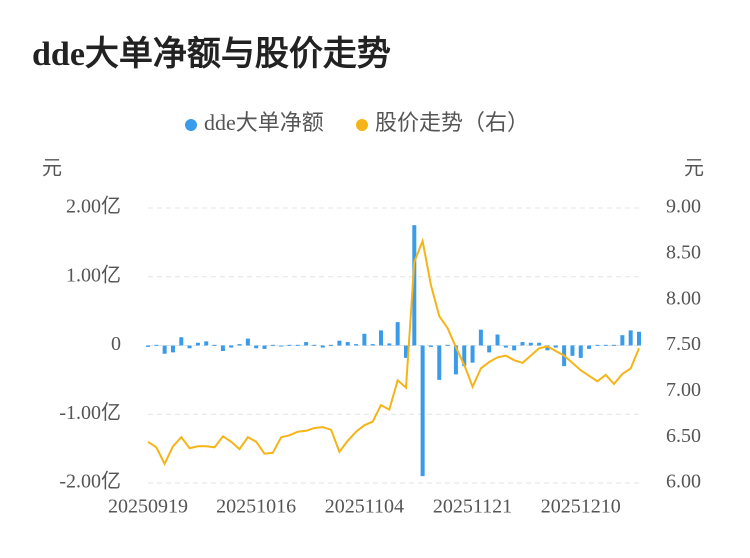 The height and width of the screenshot is (558, 750). What do you see at coordinates (364, 507) in the screenshot?
I see `x-tick-label: 20251104` at bounding box center [364, 507].